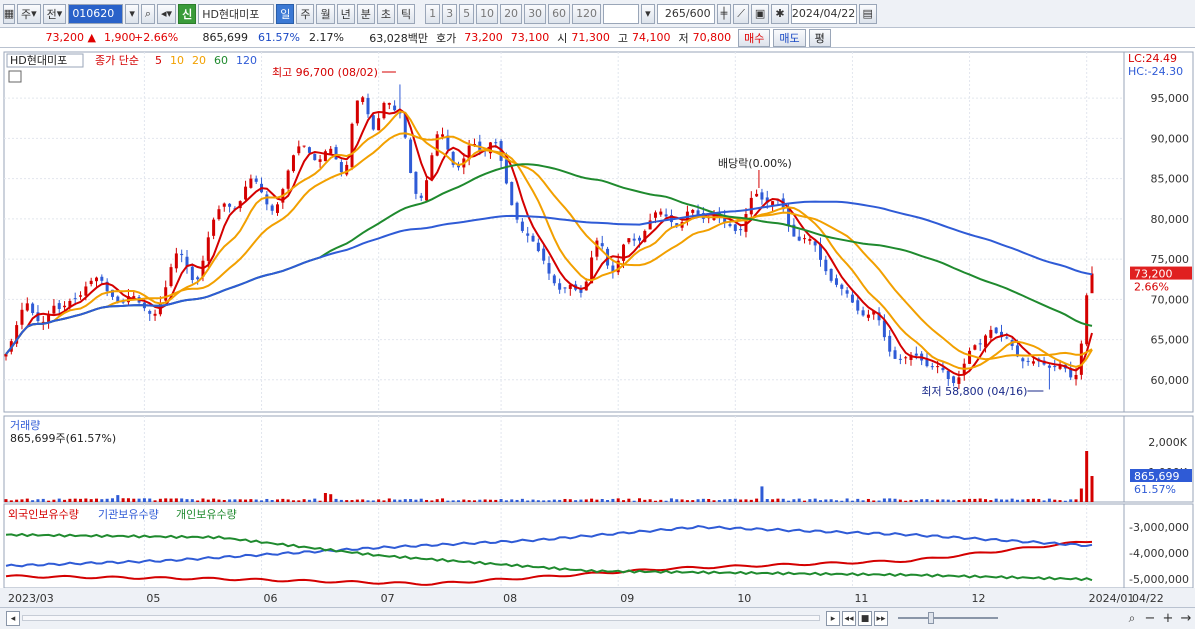 The image size is (1195, 629). Describe the element at coordinates (167, 13) in the screenshot. I see `speaker-icon: ◂▾` at that location.